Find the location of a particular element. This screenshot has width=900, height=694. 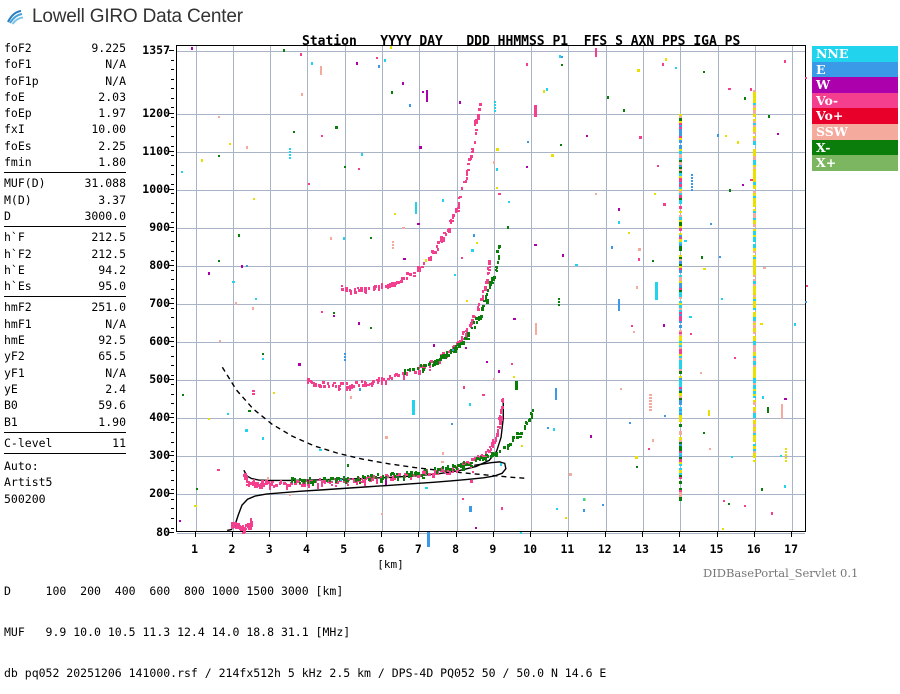

param-row-foes: foEs 2.25 is located at coordinates (65, 146).